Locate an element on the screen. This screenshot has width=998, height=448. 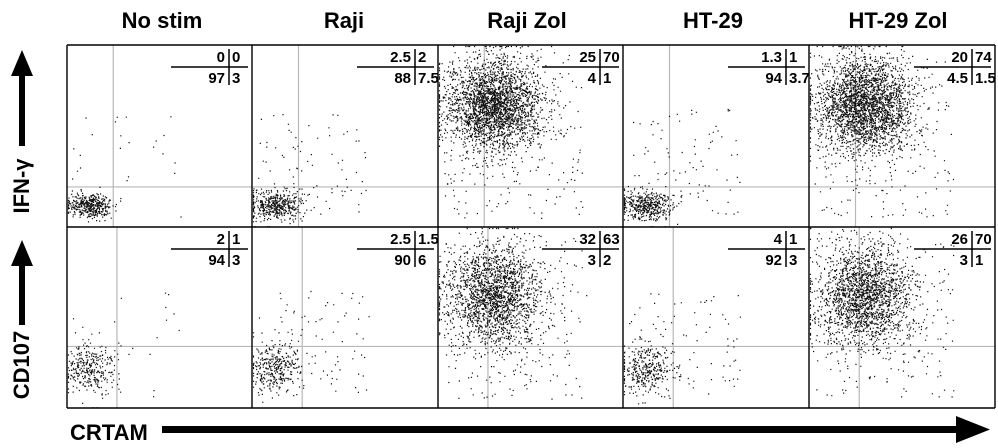
quadrant-upper-right-value: 63 is located at coordinates (611, 239).